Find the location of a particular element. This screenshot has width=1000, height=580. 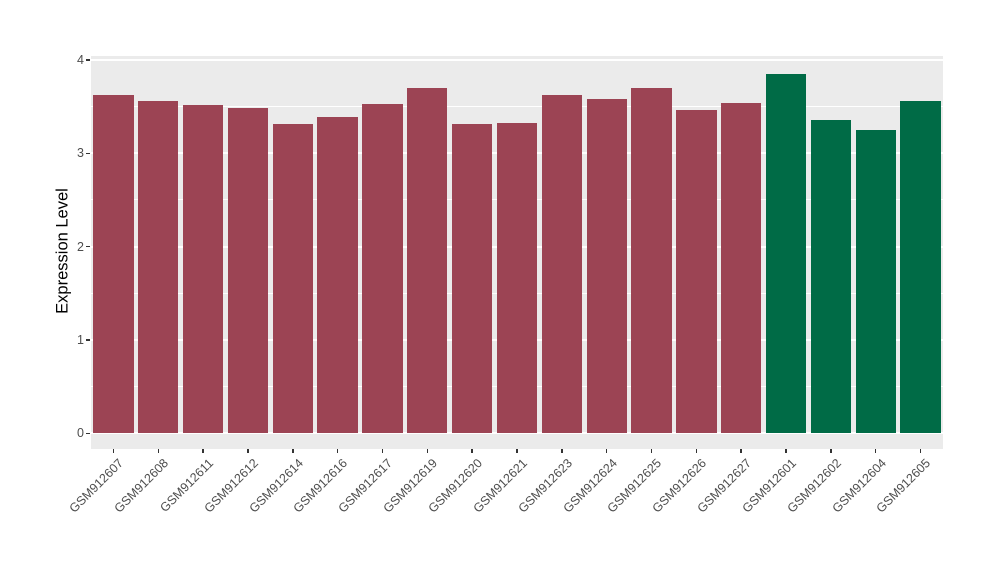

bar-GSM912616 is located at coordinates (337, 275).